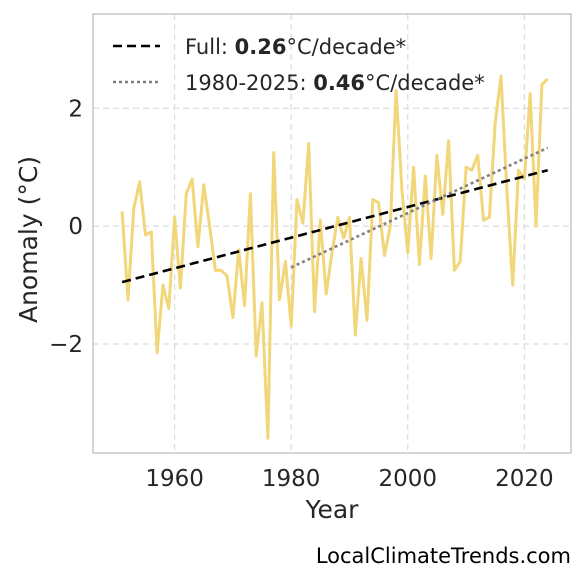 The image size is (585, 580). What do you see at coordinates (332, 509) in the screenshot?
I see `x-axis-label: Year` at bounding box center [332, 509].